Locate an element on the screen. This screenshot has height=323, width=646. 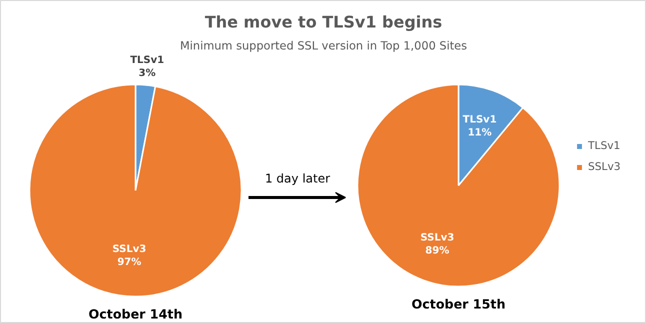
text: Minimum supported SSL version in Top 1,000 Sites is located at coordinates (324, 45).